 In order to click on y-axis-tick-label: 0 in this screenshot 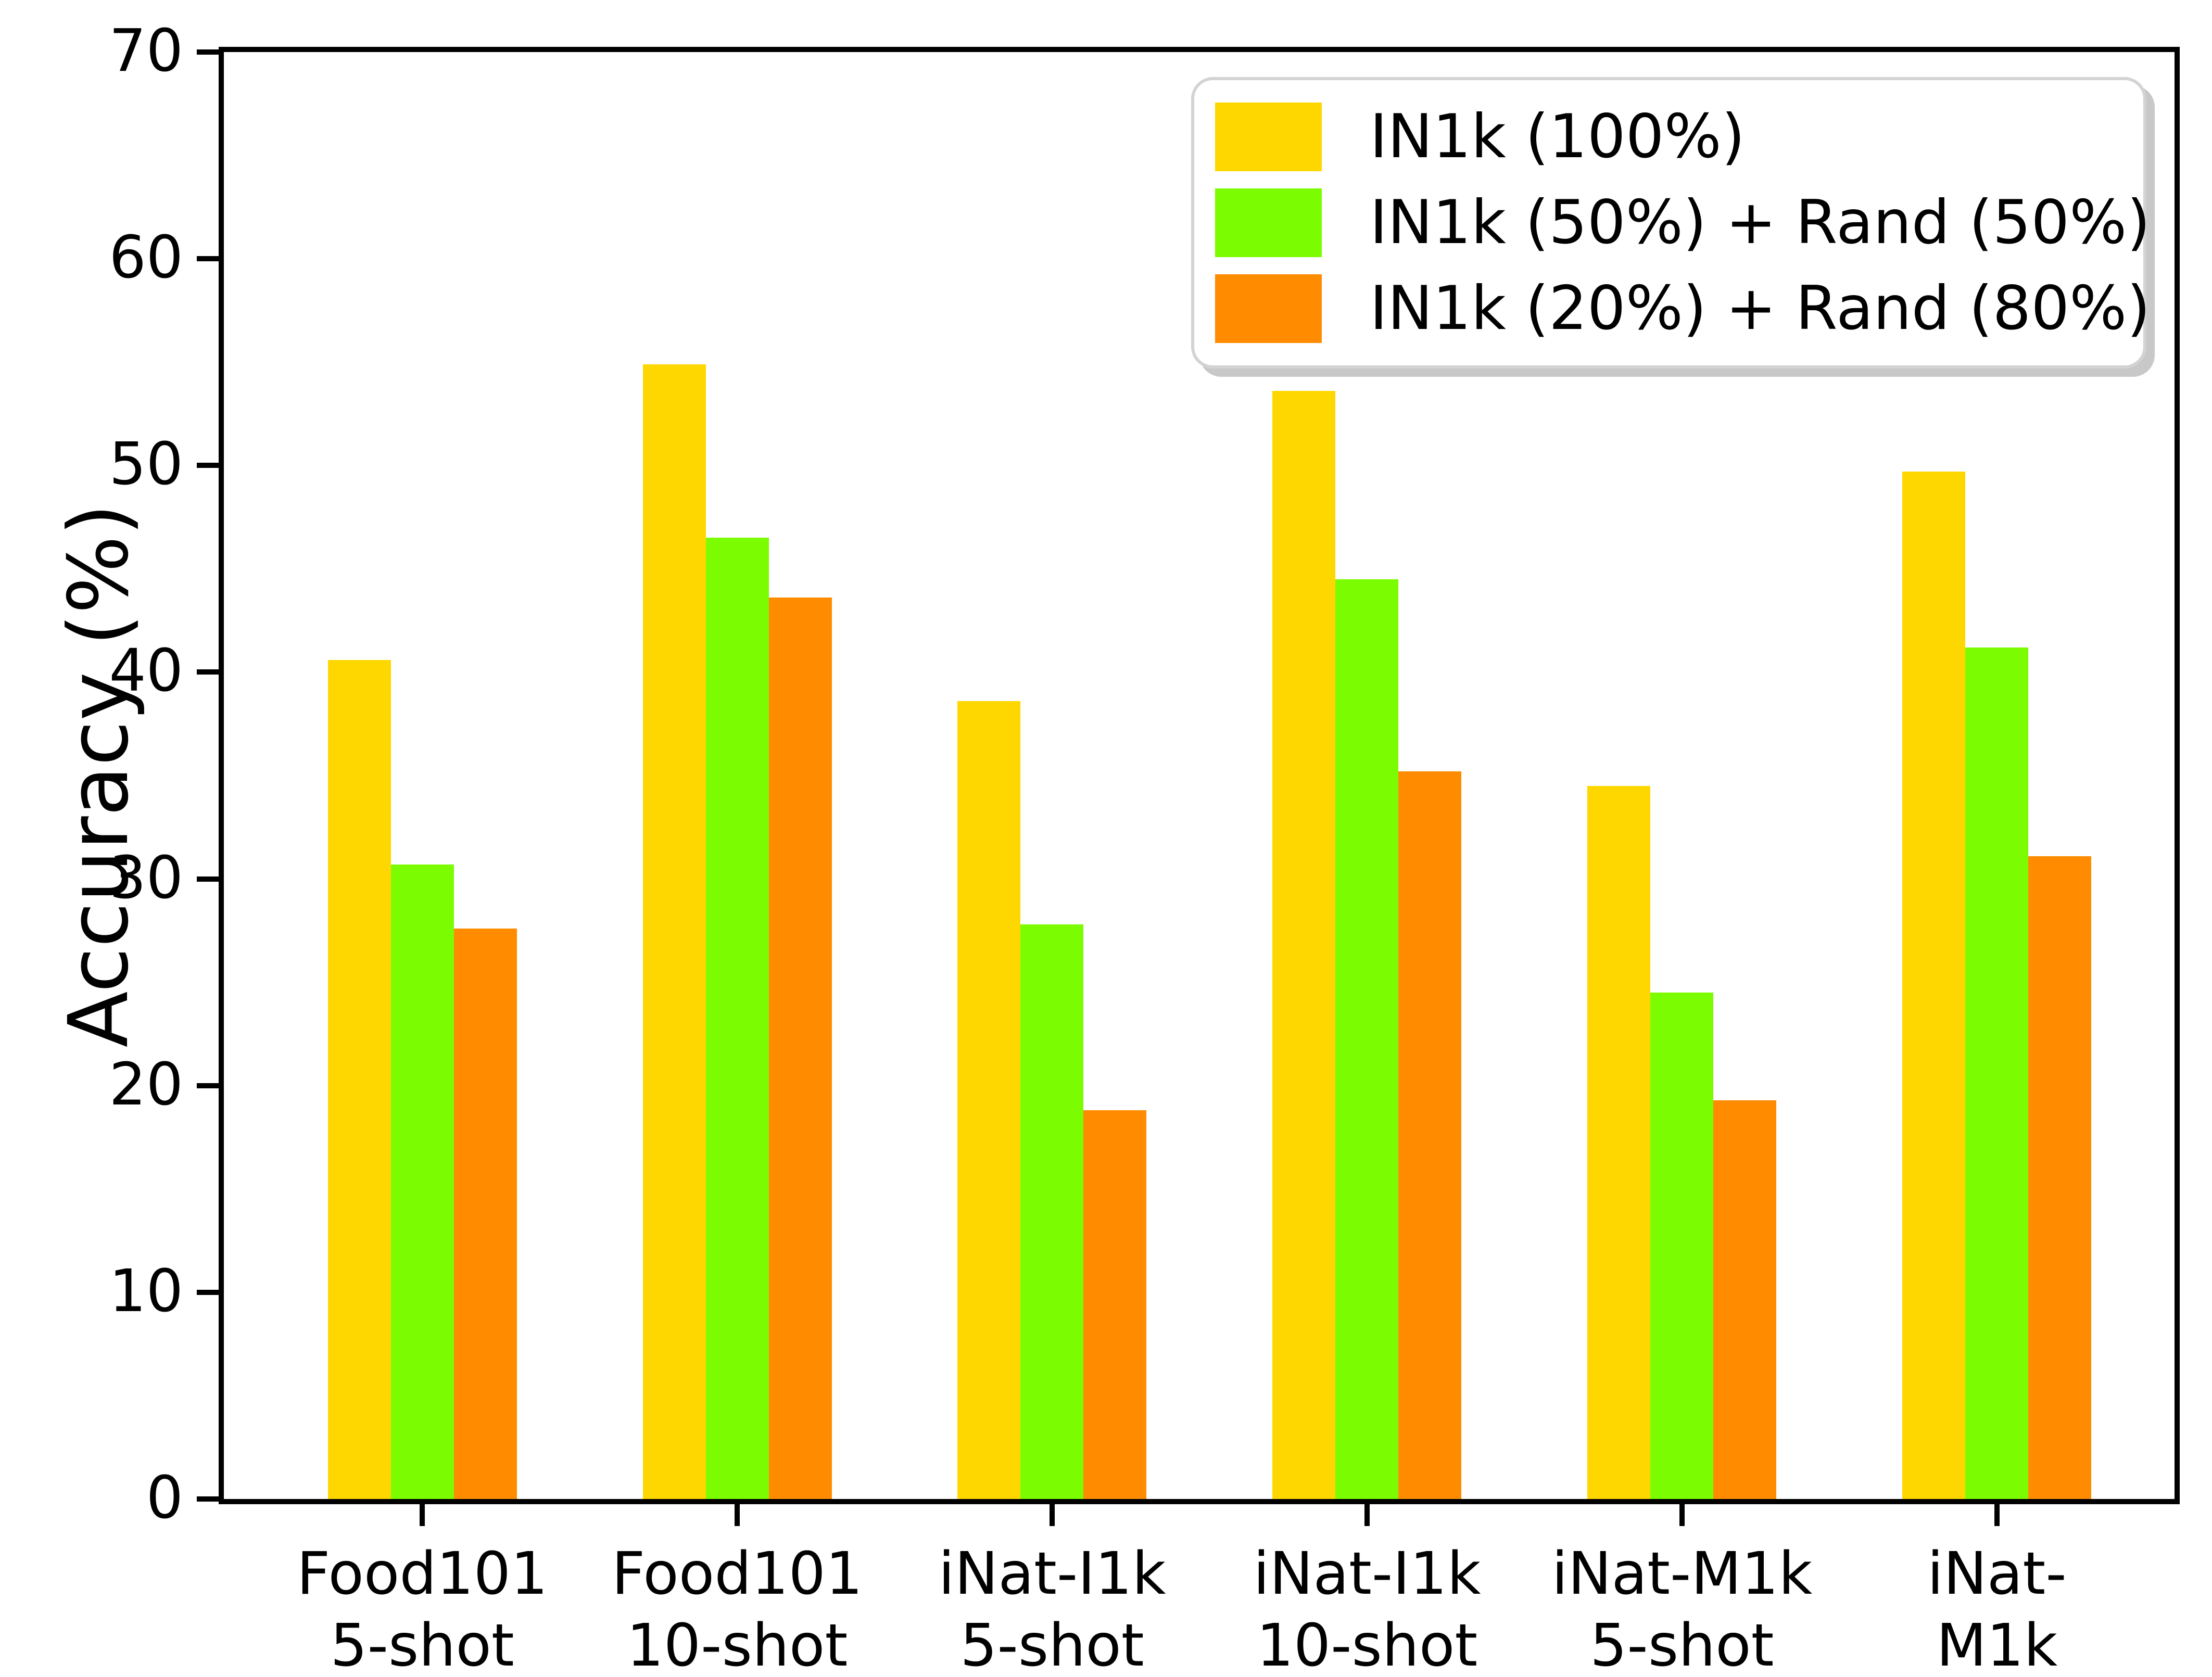, I will do `click(164, 1498)`.